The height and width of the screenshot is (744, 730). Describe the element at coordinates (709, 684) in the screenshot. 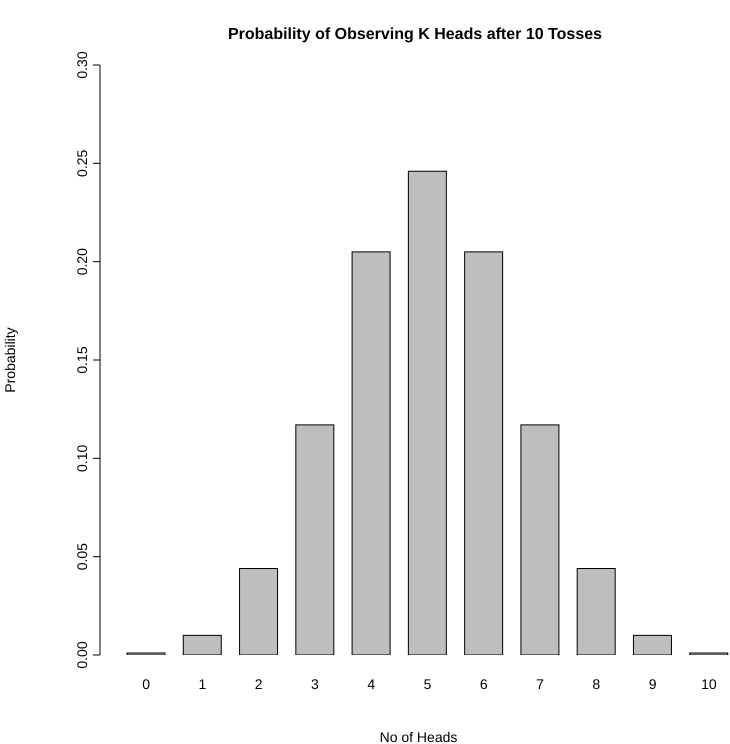

I see `x-tick-label: 10` at that location.